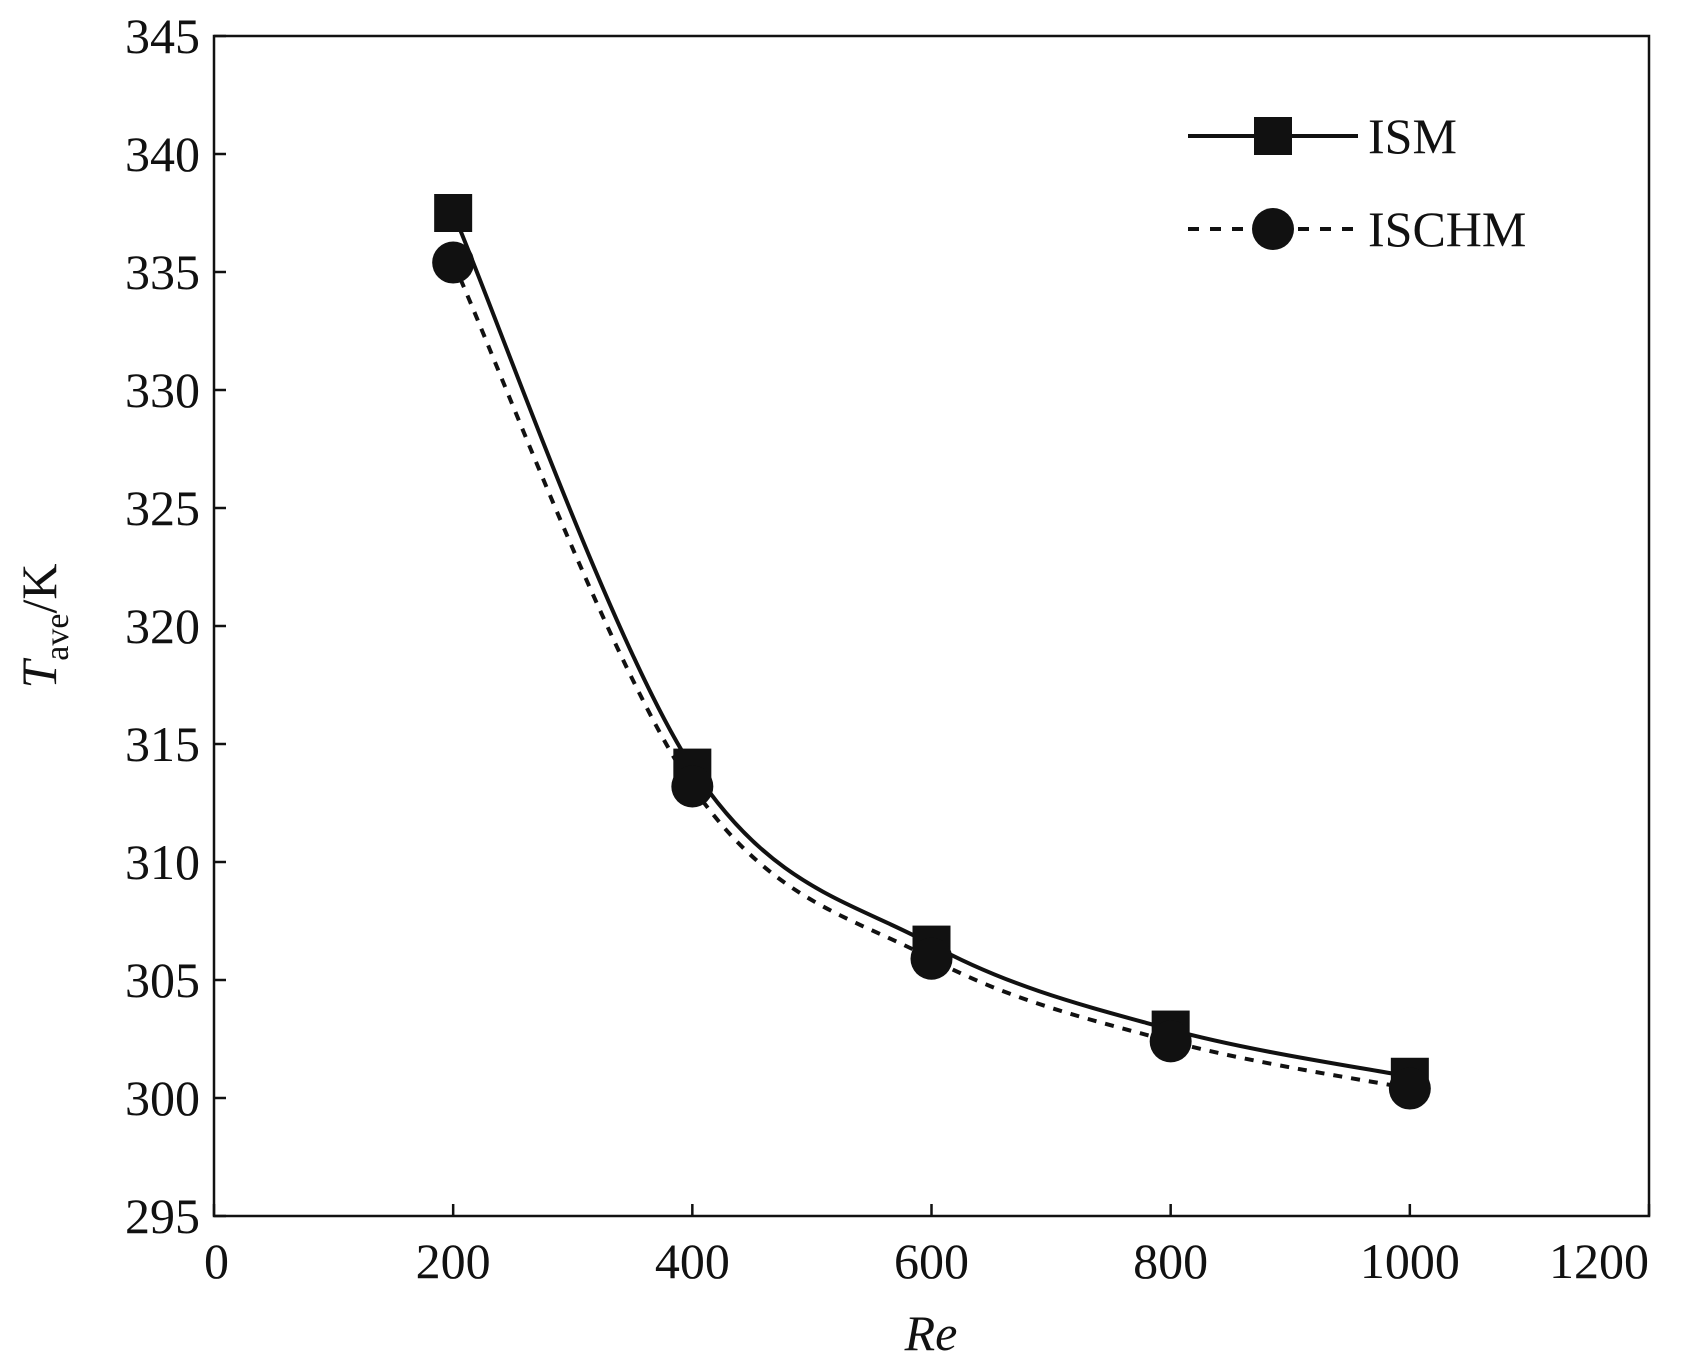 The image size is (1708, 1370). I want to click on legend-label-ischm: ISCHM, so click(1447, 229).